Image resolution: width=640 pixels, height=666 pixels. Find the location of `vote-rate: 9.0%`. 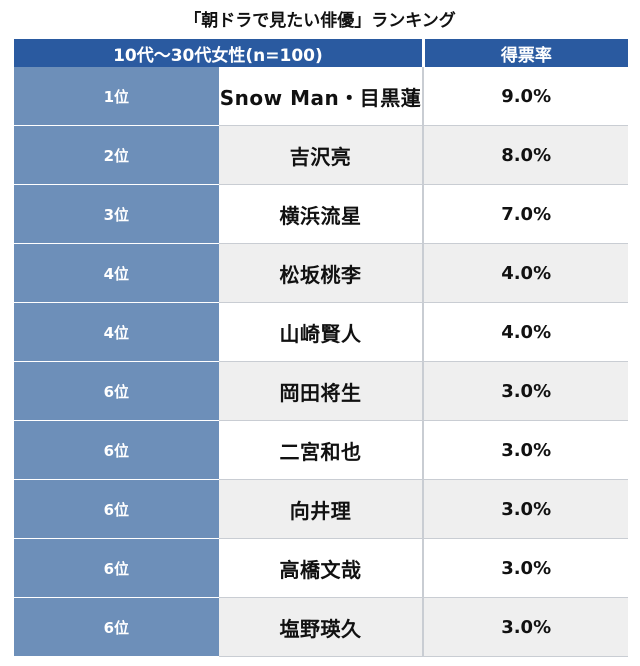

vote-rate: 9.0% is located at coordinates (525, 96).